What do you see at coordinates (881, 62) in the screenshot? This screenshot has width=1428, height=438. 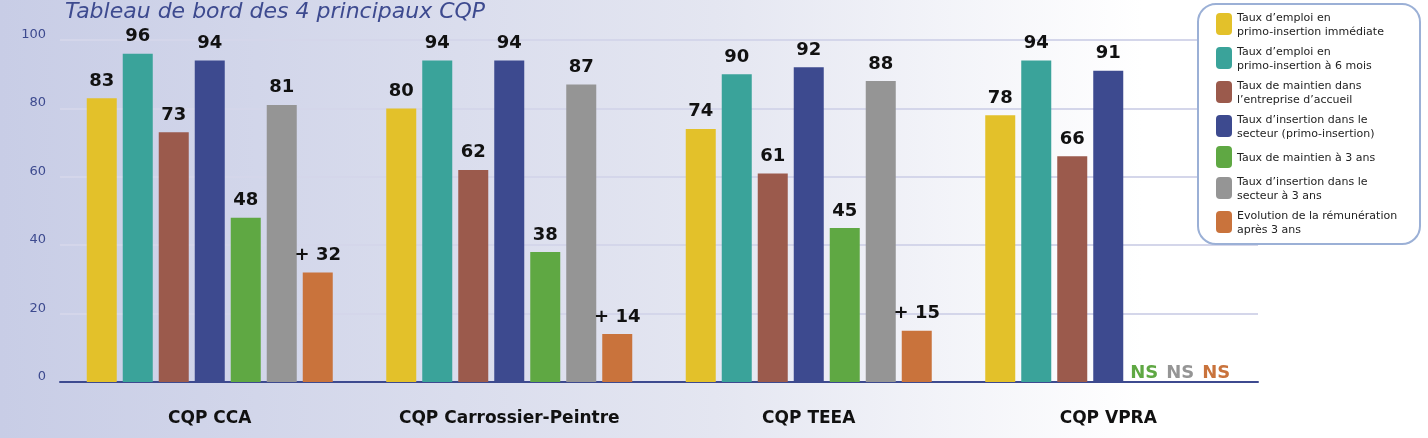 I see `data-label: 88` at bounding box center [881, 62].